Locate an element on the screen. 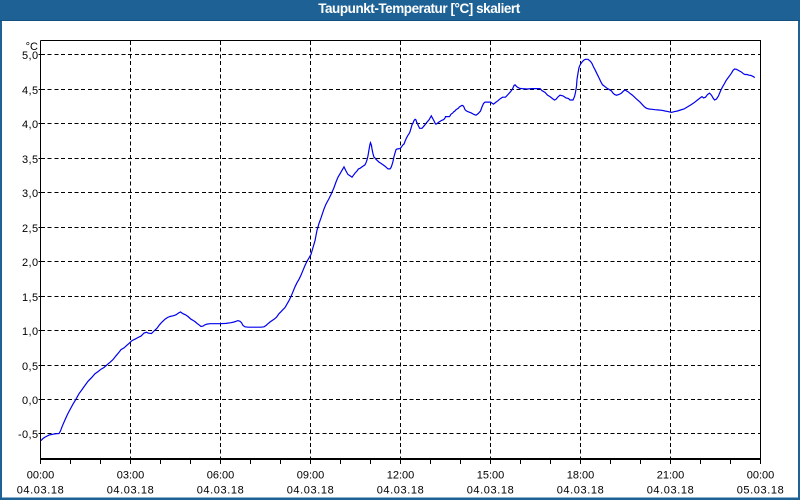 The image size is (800, 500). svg-text: 5,0 is located at coordinates (30, 56).